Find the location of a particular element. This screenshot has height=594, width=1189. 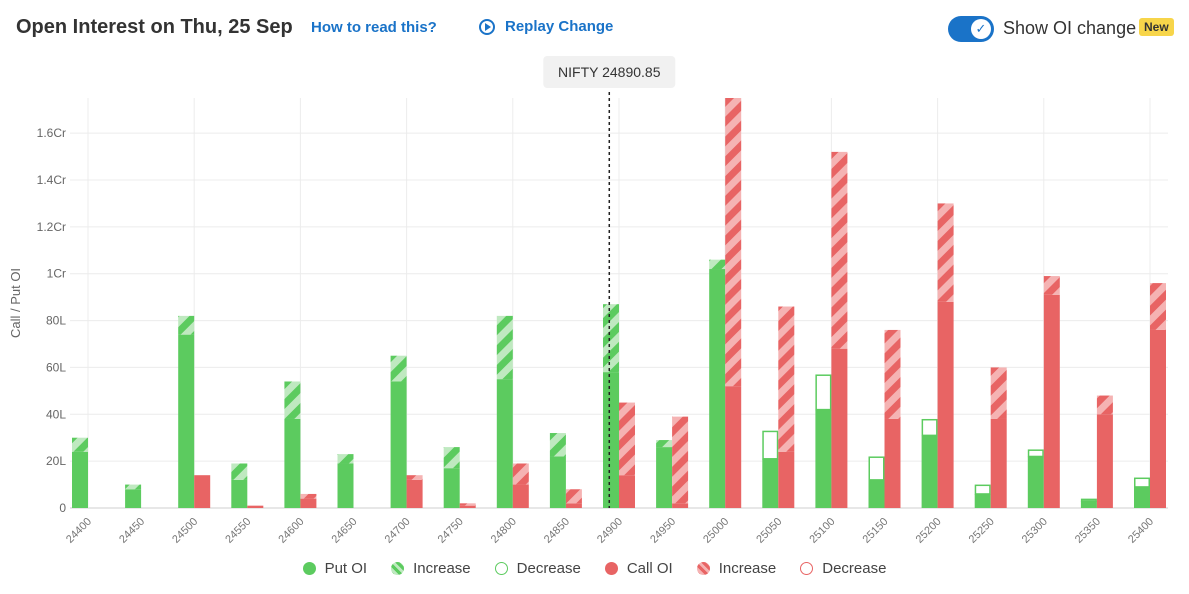

x-tick-label: 24500 is located at coordinates (185, 531).